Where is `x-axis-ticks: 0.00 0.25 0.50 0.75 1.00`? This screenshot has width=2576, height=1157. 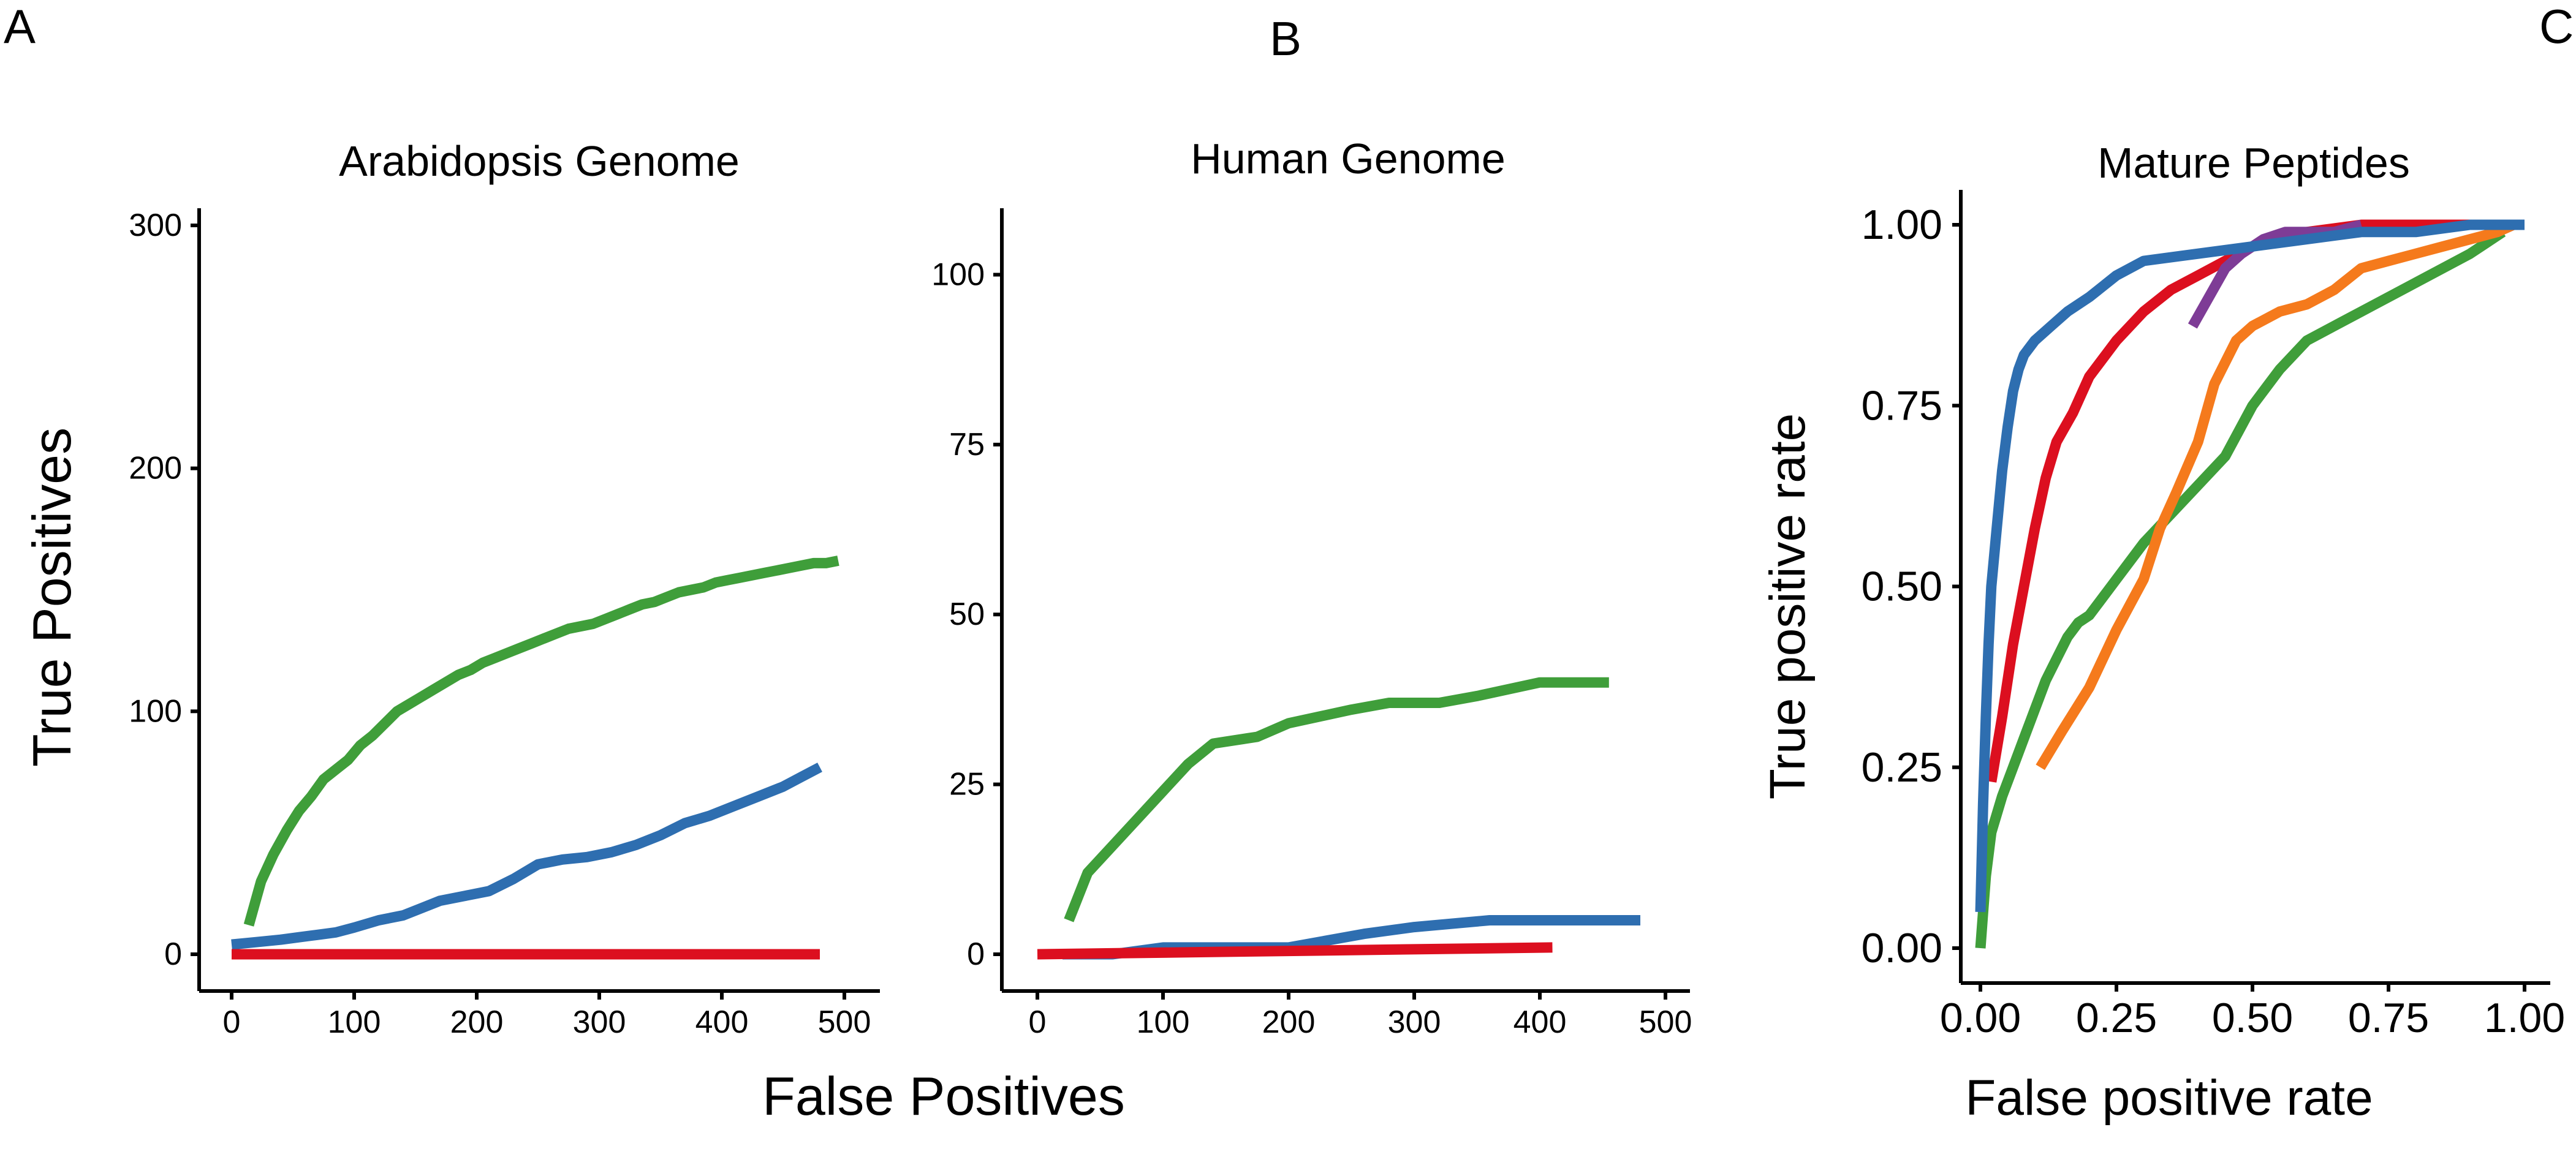
x-axis-ticks: 0.00 0.25 0.50 0.75 1.00 is located at coordinates (2252, 1012).